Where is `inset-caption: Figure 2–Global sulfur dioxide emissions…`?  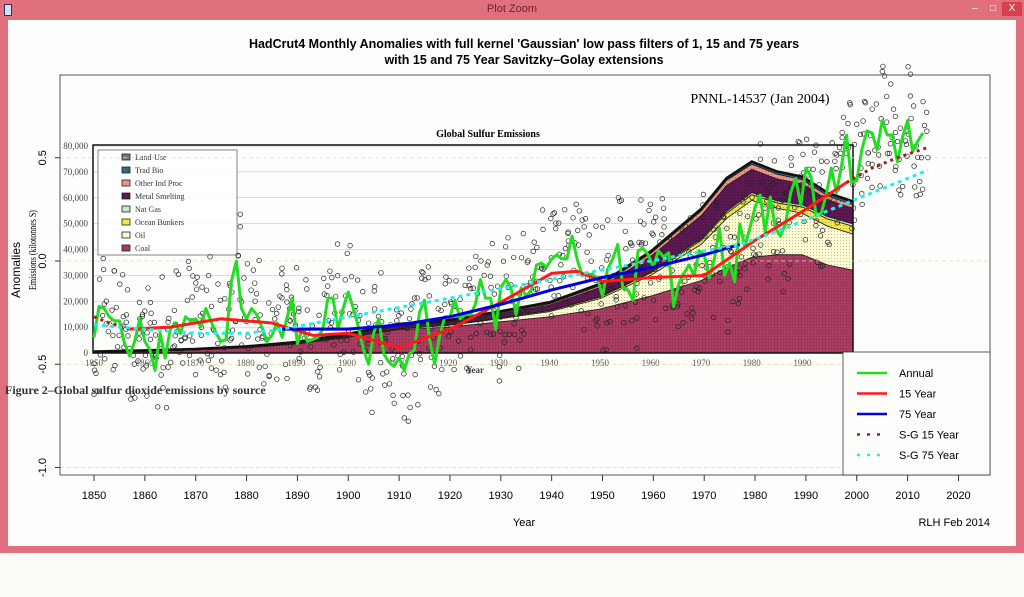 inset-caption: Figure 2–Global sulfur dioxide emissions… is located at coordinates (135, 390).